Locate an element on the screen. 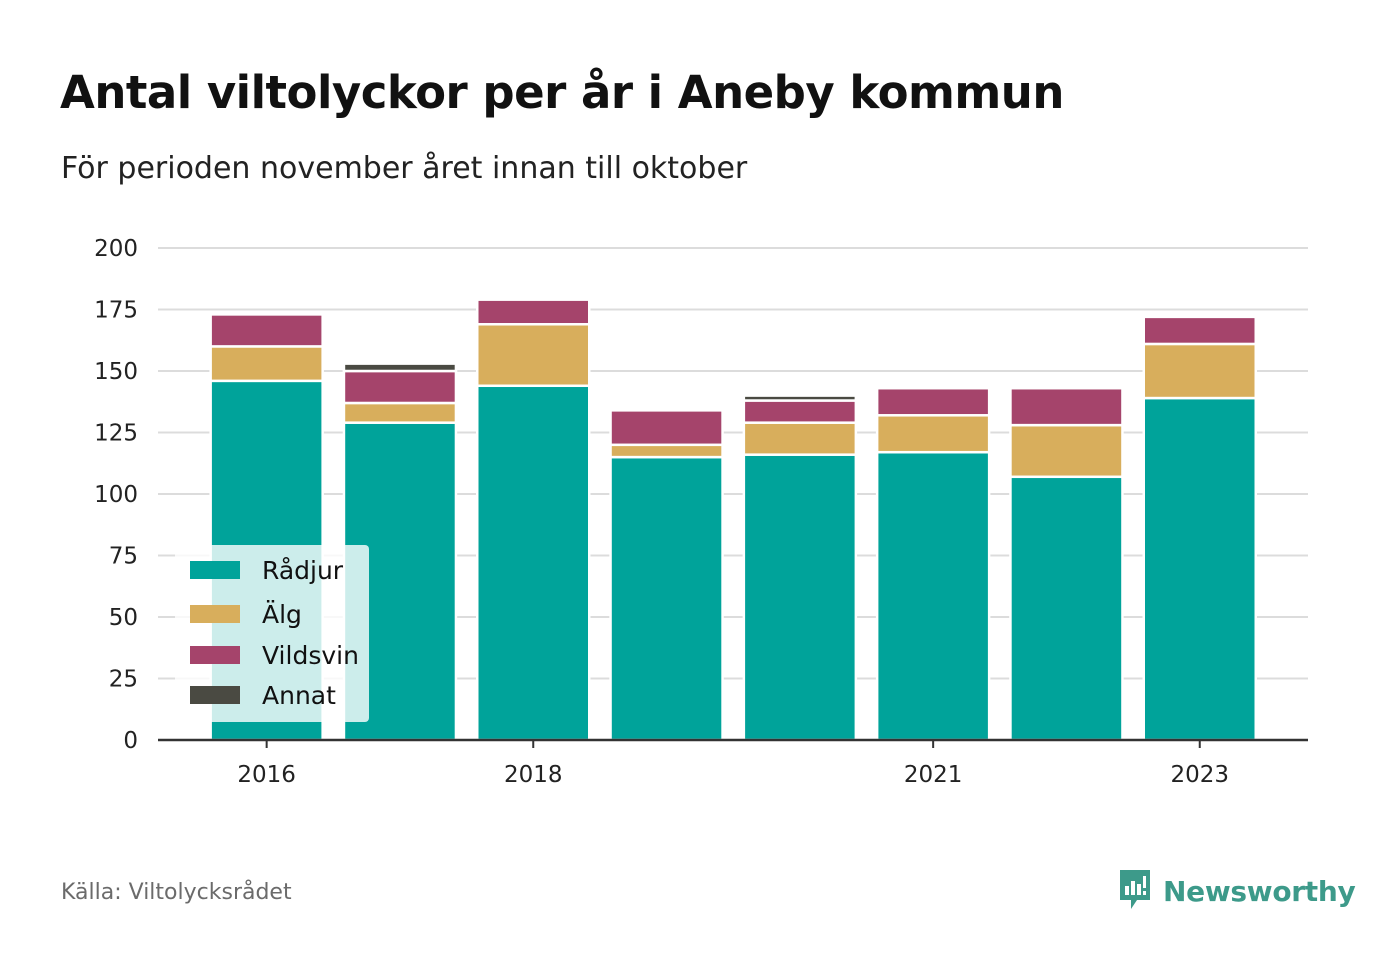 The height and width of the screenshot is (973, 1400). y-tick-label: 125 is located at coordinates (116, 434).